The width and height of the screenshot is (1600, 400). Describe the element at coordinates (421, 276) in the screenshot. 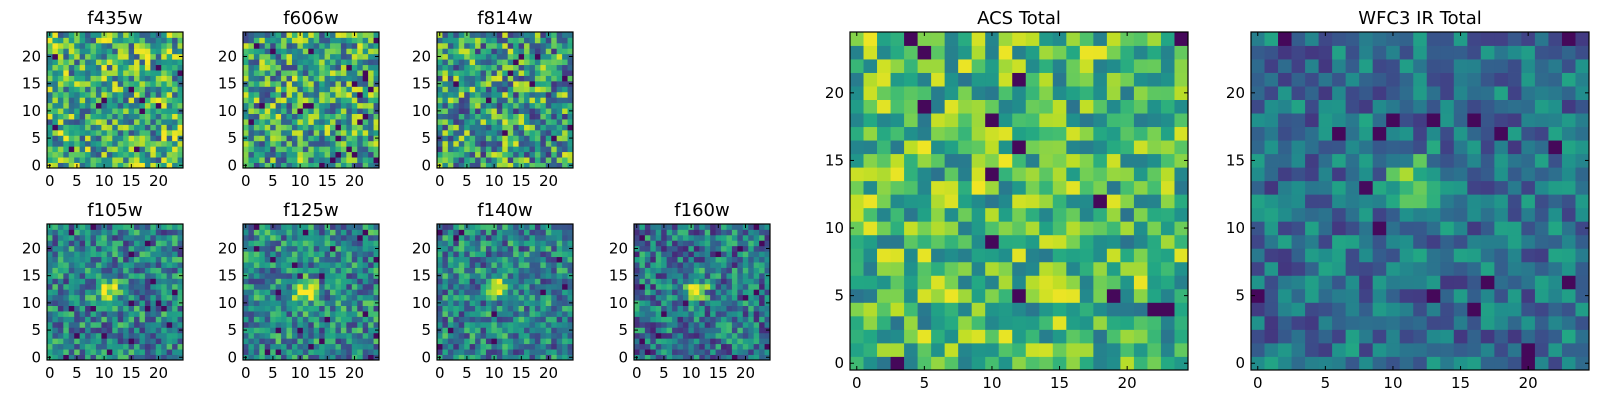

I see `y-tick-label: 15` at that location.